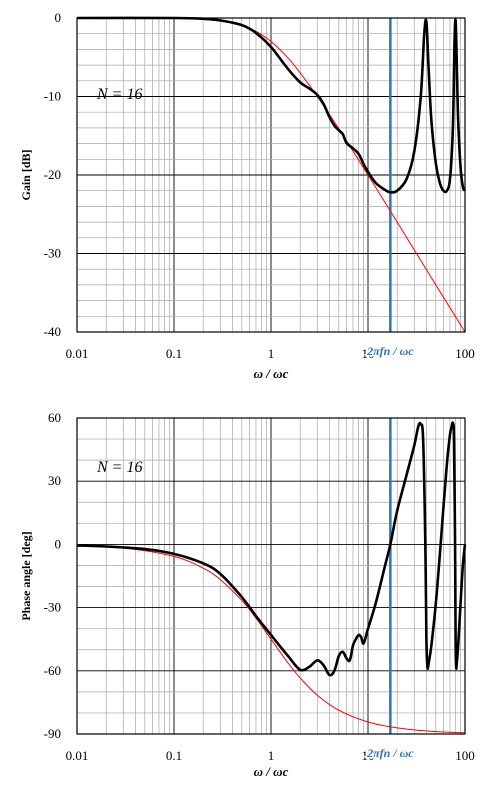 This screenshot has width=494, height=800. What do you see at coordinates (271, 771) in the screenshot?
I see `phase-x-axis-label: ω / ωc` at bounding box center [271, 771].